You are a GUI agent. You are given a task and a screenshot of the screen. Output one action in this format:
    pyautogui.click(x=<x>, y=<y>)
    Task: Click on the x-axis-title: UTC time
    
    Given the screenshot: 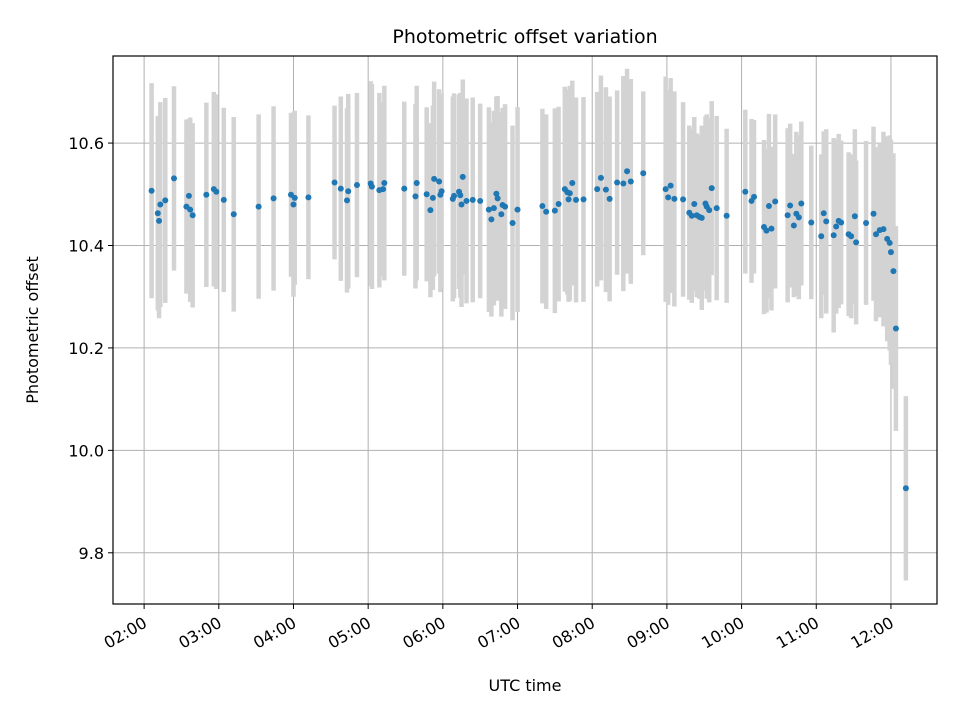 What is the action you would take?
    pyautogui.click(x=525, y=685)
    